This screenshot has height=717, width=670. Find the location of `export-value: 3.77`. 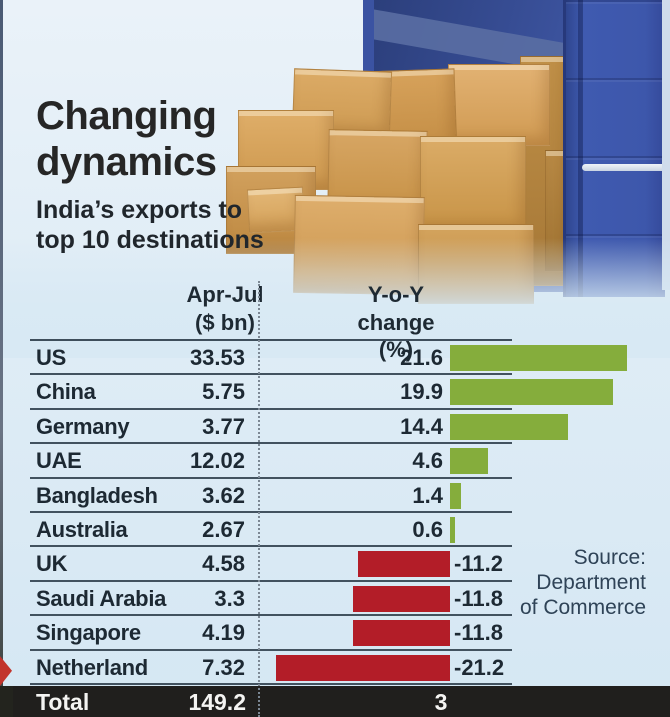

export-value: 3.77 is located at coordinates (223, 426).